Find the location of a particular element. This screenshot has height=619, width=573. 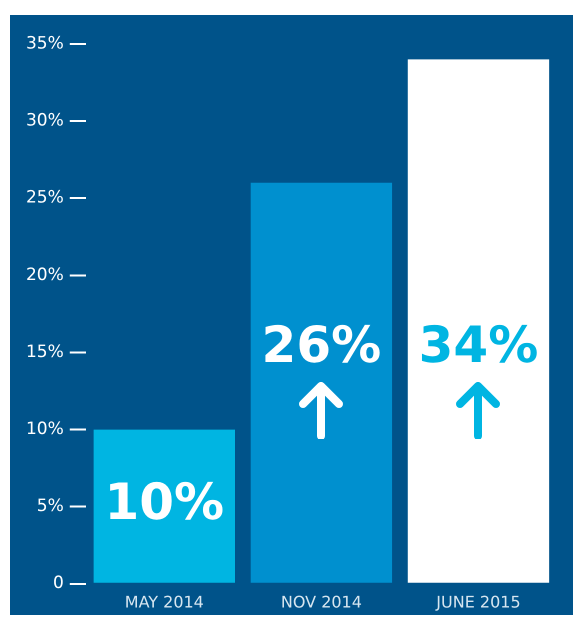

data-label: 10% is located at coordinates (164, 502).